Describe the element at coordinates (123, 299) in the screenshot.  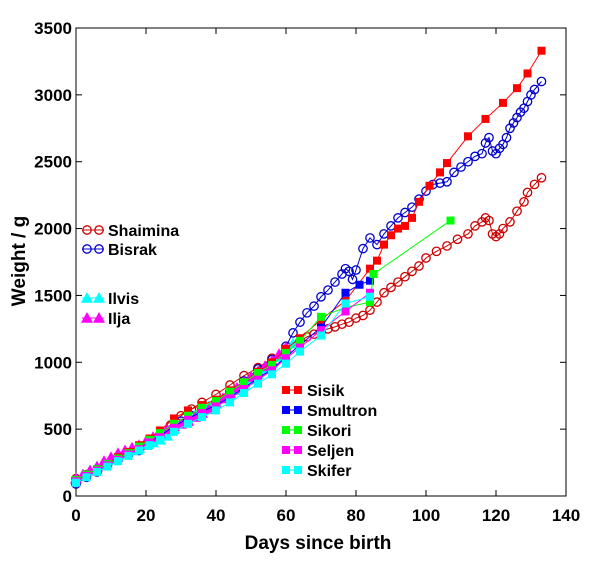
I see `legend-label-ilvis: Ilvis` at that location.